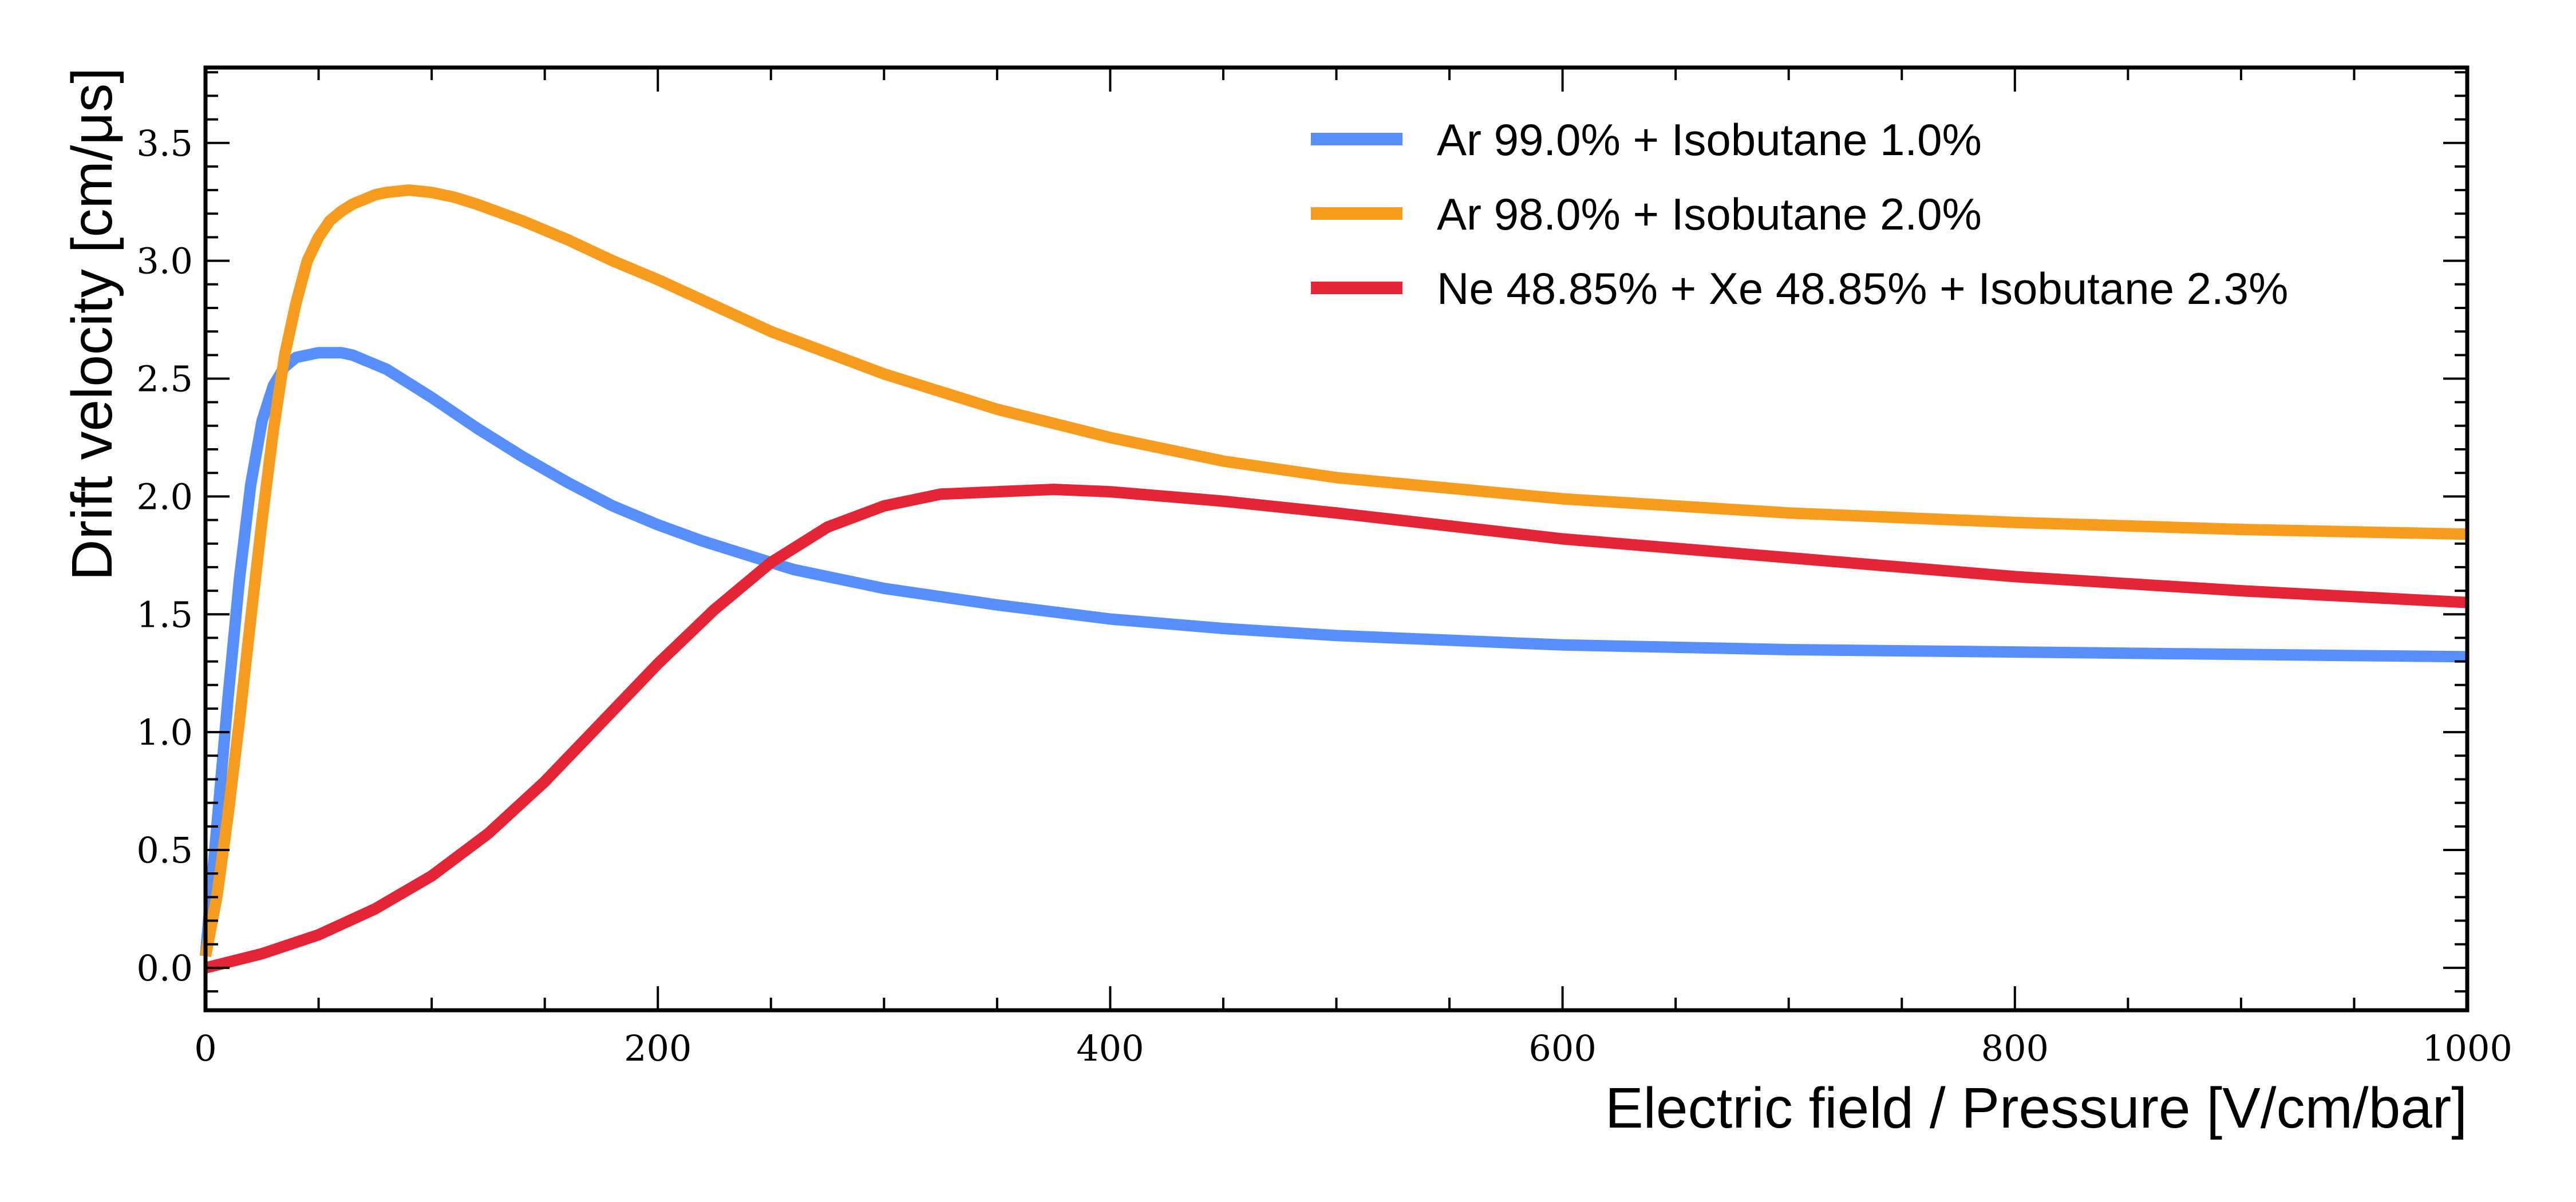  Describe the element at coordinates (1709, 140) in the screenshot. I see `legend-label-1: Ar 99.0% + Isobutane 1.0%` at that location.